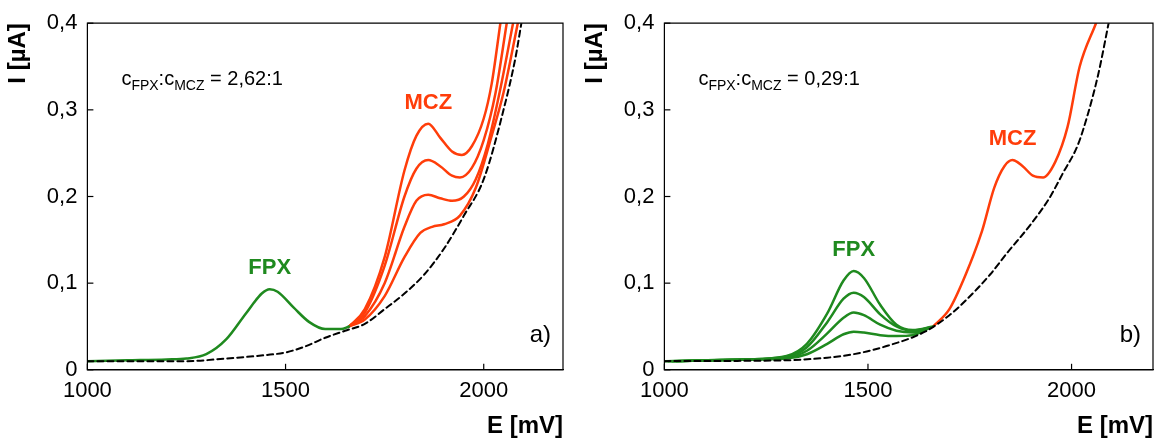  What do you see at coordinates (540, 333) in the screenshot?
I see `annotation: a)` at bounding box center [540, 333].